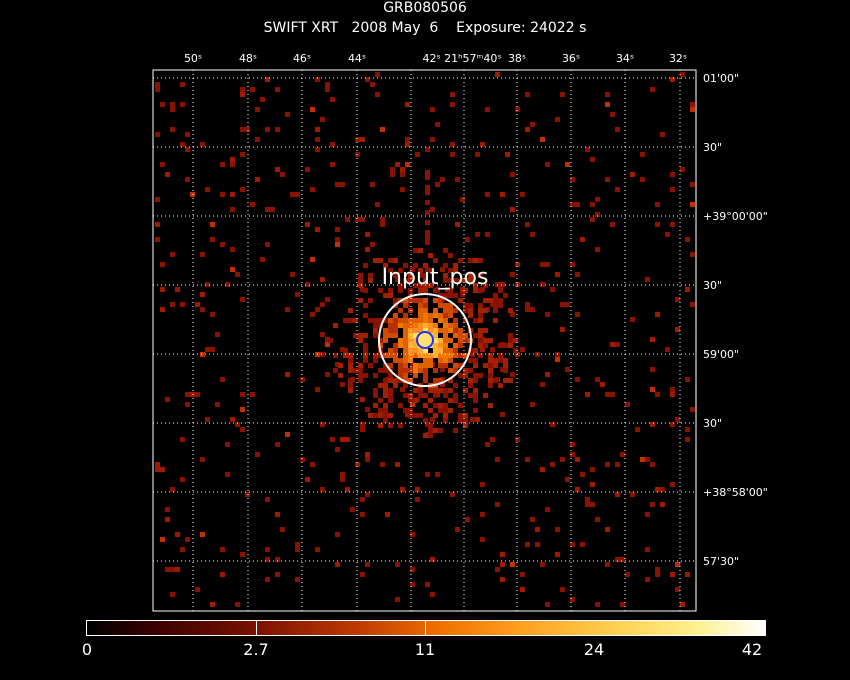 The image size is (850, 680). What do you see at coordinates (248, 58) in the screenshot?
I see `ra-tick-label: 48ˢ` at bounding box center [248, 58].